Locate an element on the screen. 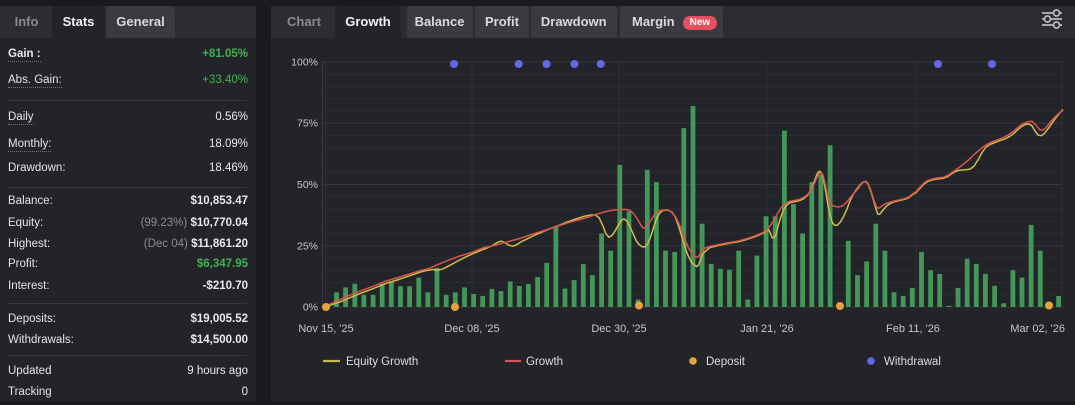  svg-text: Growth is located at coordinates (544, 362).